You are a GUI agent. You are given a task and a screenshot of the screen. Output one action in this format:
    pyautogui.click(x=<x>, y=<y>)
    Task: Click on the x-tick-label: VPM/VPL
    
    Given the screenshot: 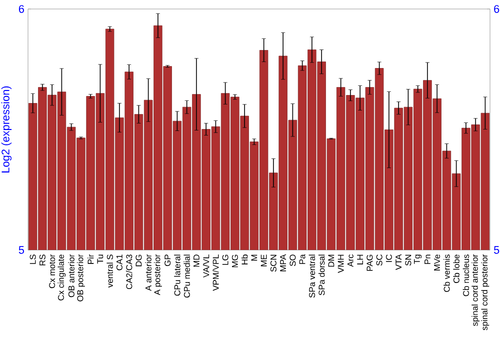 What is the action you would take?
    pyautogui.click(x=215, y=272)
    